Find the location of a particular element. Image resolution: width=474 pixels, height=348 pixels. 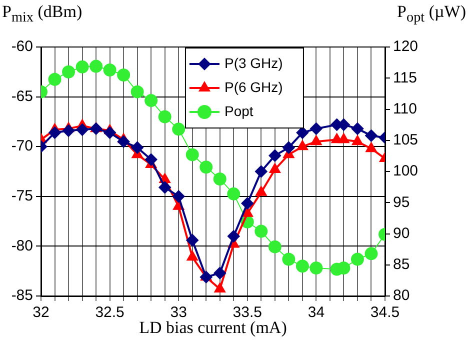

x-tick-label: 32 is located at coordinates (41, 313).